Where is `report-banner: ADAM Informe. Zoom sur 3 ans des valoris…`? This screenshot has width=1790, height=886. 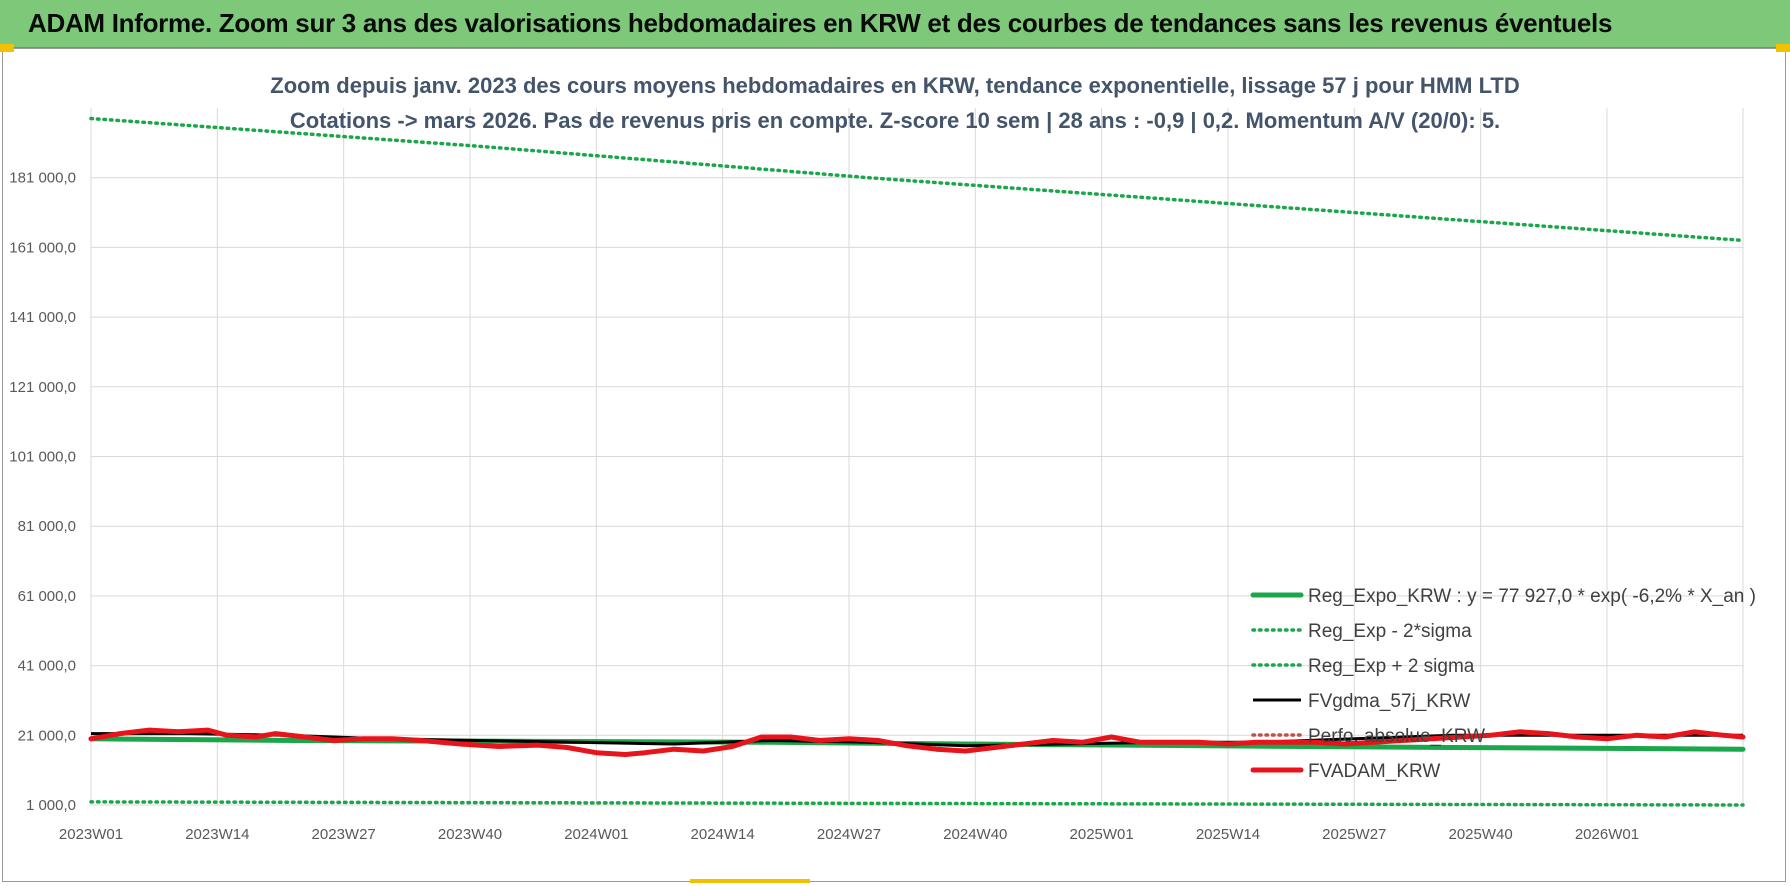
report-banner: ADAM Informe. Zoom sur 3 ans des valoris… is located at coordinates (895, 24).